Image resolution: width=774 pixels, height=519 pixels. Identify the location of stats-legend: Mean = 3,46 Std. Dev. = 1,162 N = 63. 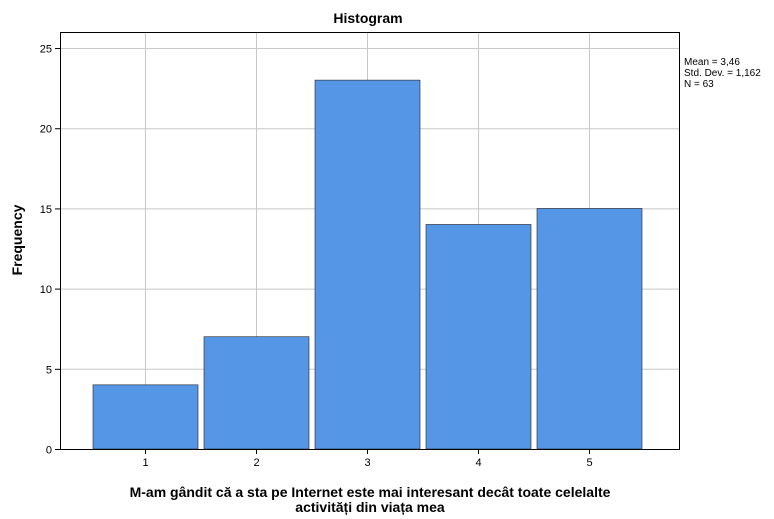
(722, 73).